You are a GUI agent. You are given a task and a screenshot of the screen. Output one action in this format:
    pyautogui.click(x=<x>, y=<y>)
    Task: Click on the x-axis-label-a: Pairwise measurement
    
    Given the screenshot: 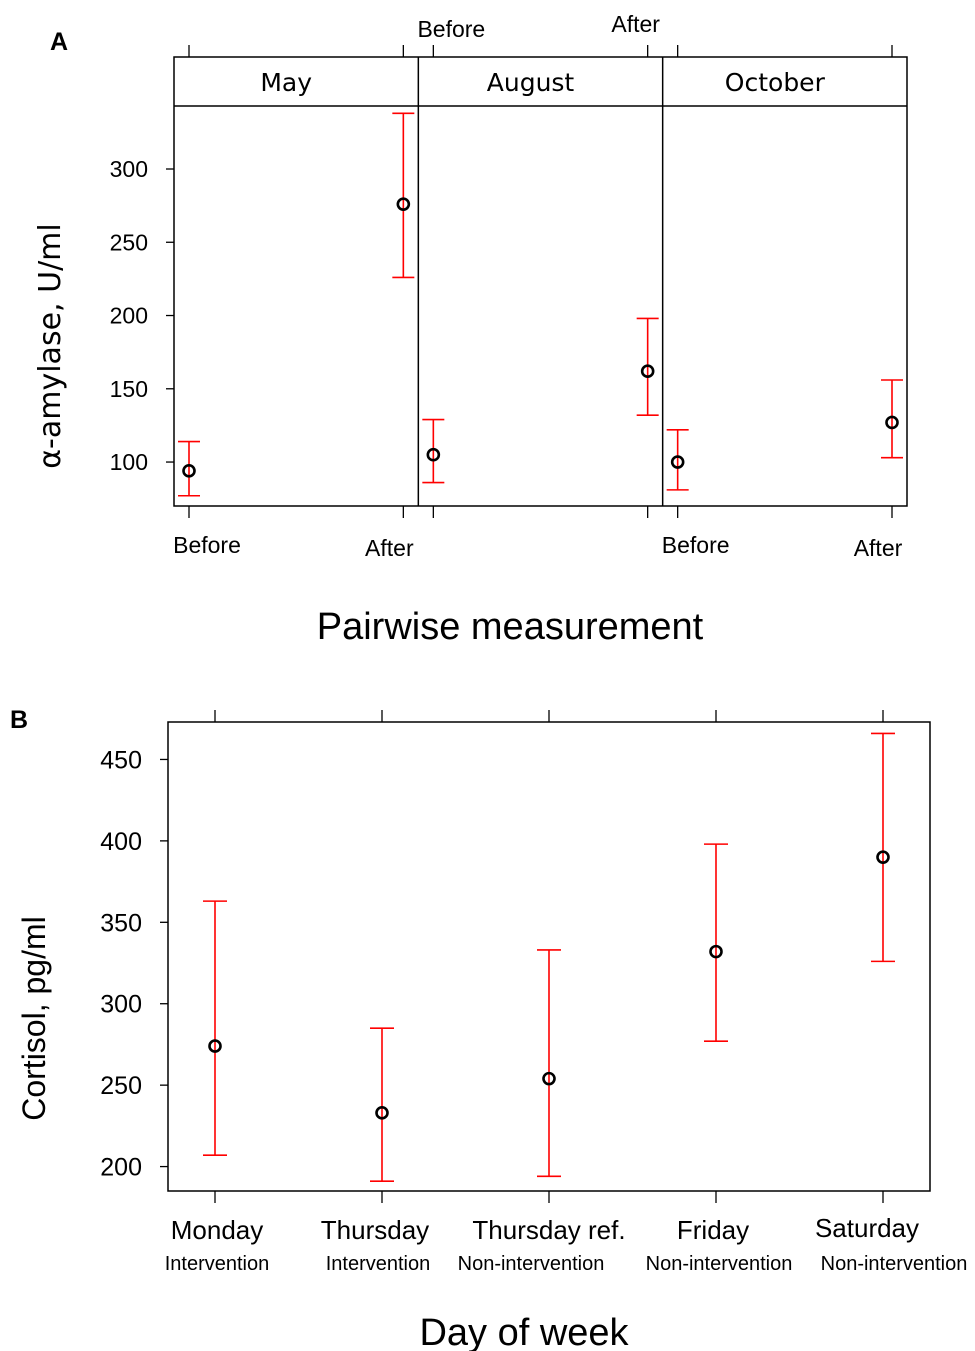 What is the action you would take?
    pyautogui.click(x=510, y=627)
    